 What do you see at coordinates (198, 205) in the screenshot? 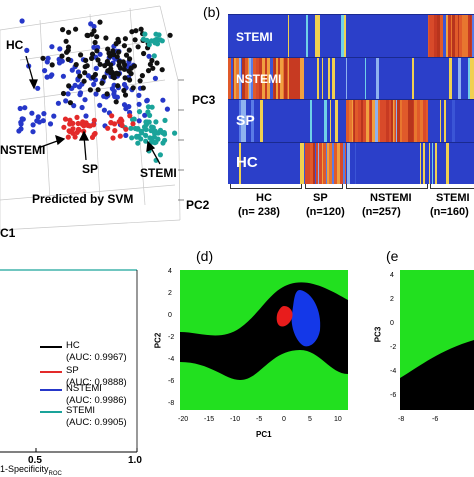
I see `axis-label-pc2: PC2` at bounding box center [198, 205].